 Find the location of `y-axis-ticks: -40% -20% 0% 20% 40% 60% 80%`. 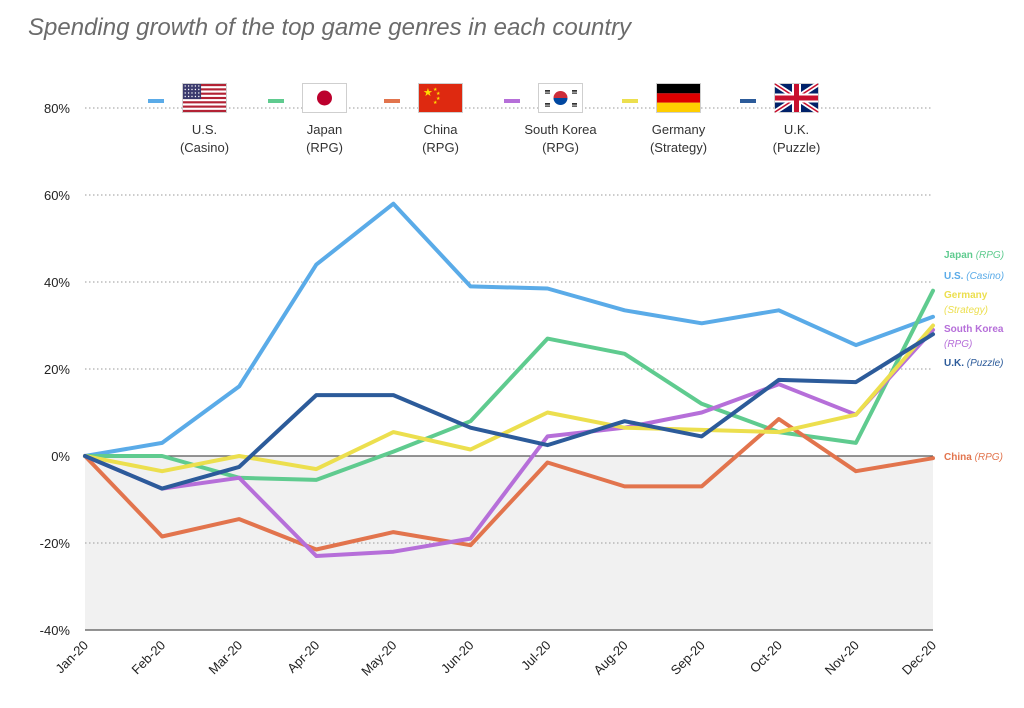

y-axis-ticks: -40% -20% 0% 20% 40% 60% 80% is located at coordinates (55, 369).